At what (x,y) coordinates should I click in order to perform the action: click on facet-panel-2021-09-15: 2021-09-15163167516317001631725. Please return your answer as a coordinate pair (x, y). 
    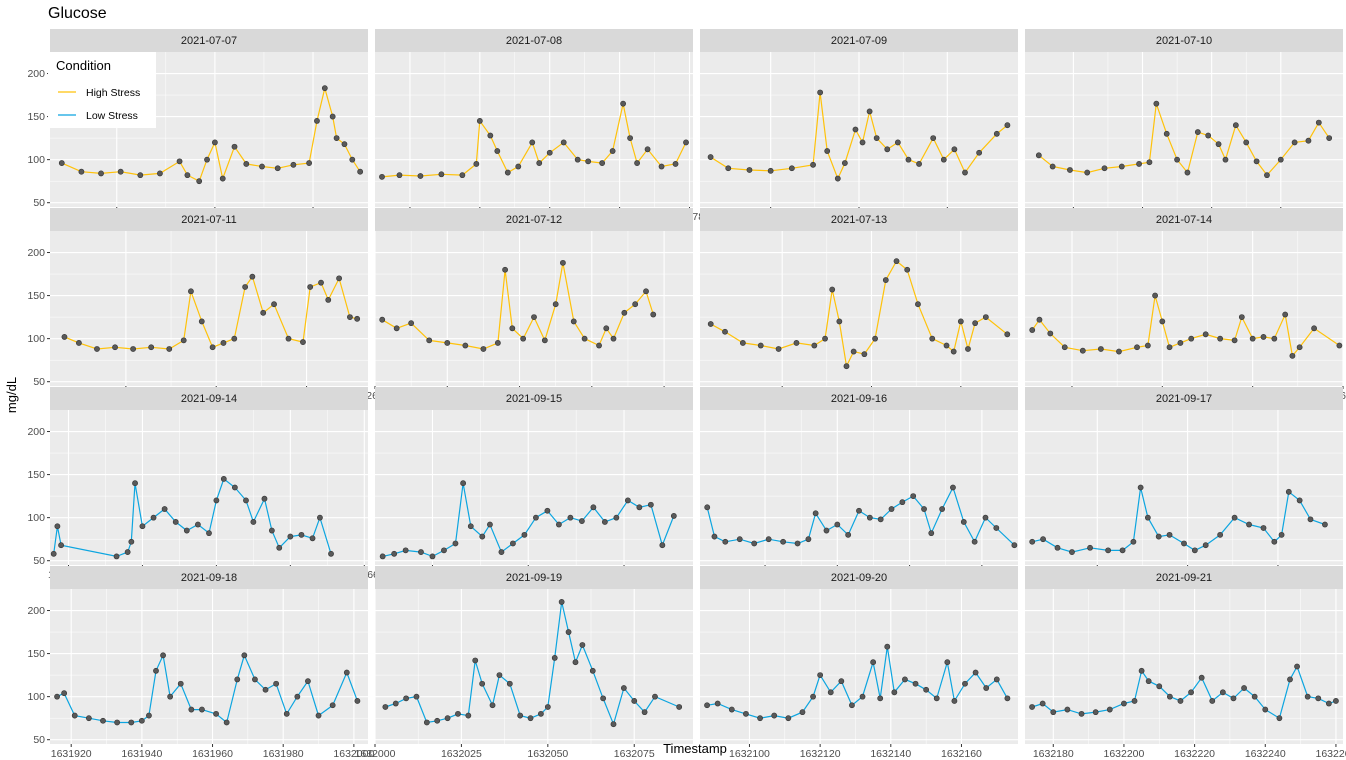
    Looking at the image, I should click on (534, 484).